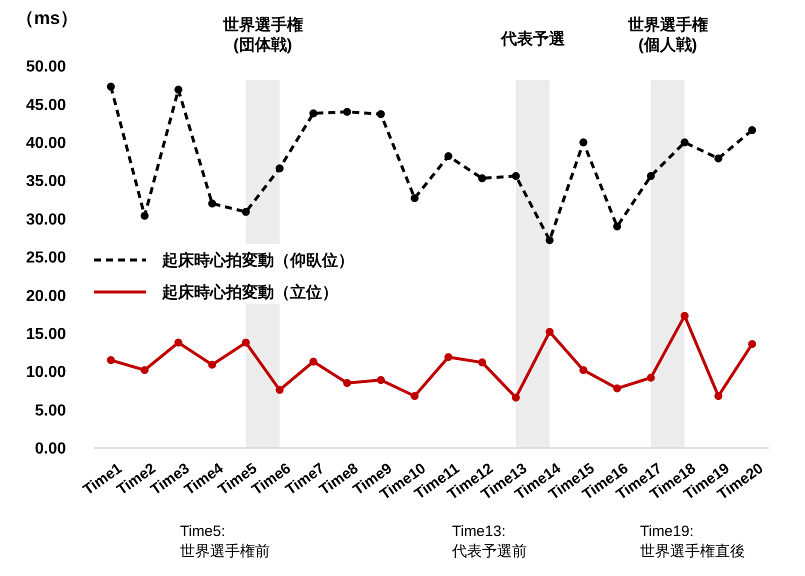 The width and height of the screenshot is (805, 576). What do you see at coordinates (46, 143) in the screenshot?
I see `y-tick-label: 40.00` at bounding box center [46, 143].